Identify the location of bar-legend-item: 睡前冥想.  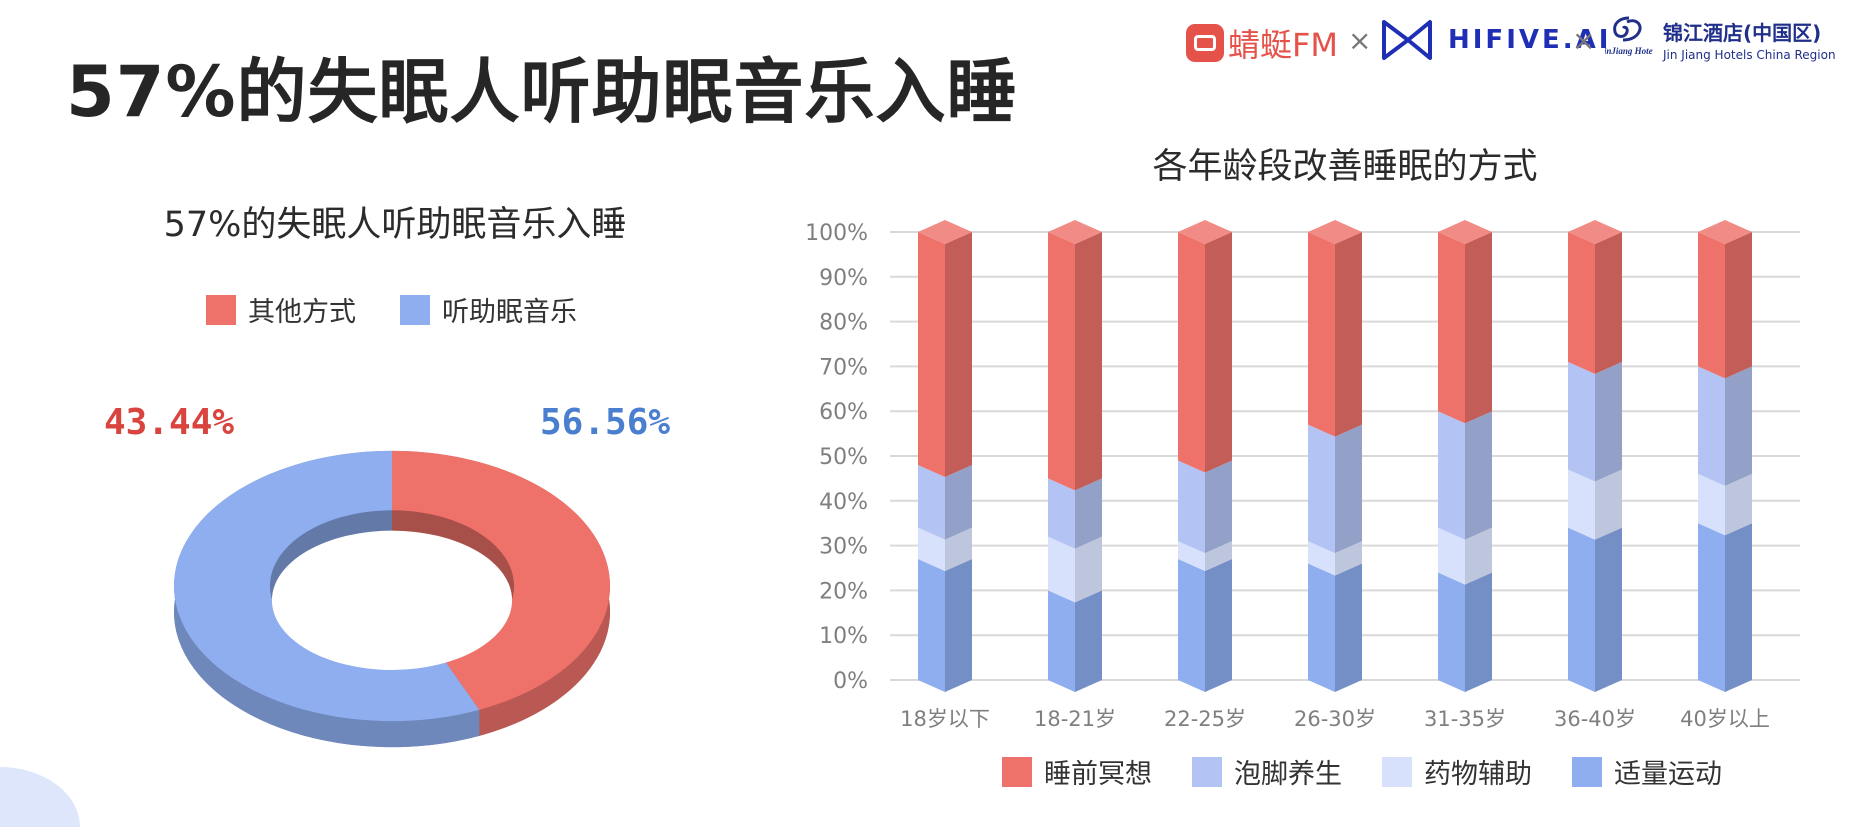
(1077, 771).